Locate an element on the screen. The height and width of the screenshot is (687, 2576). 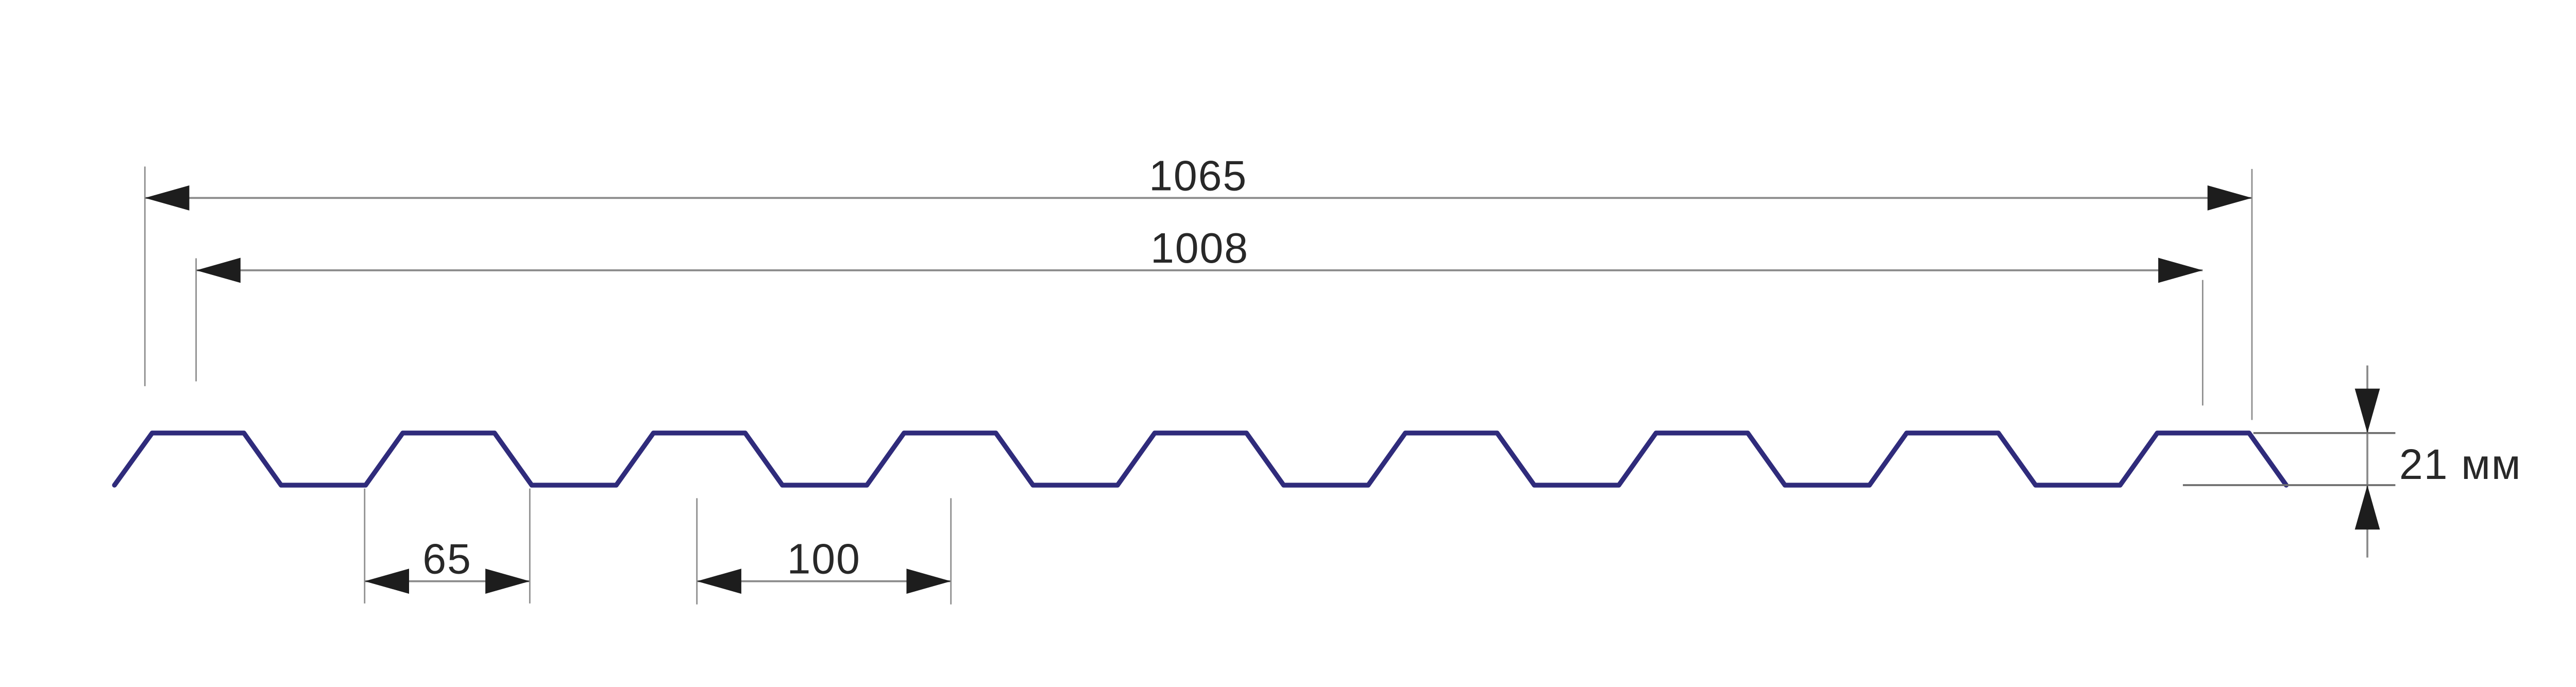
dimension-label: 1008 is located at coordinates (1199, 248).